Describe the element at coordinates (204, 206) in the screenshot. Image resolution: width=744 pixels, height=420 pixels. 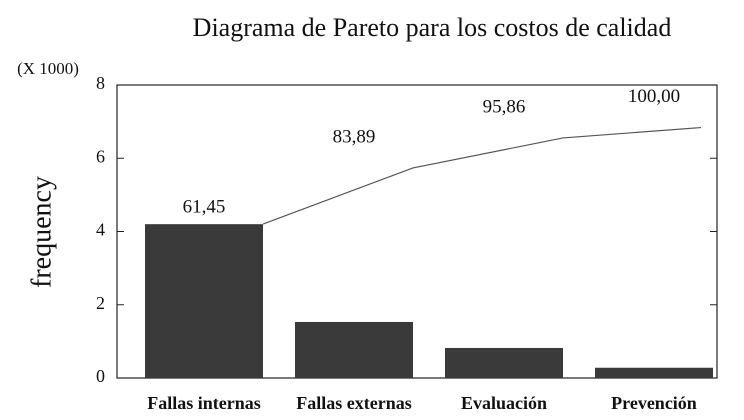
I see `data-label: 61,45` at that location.